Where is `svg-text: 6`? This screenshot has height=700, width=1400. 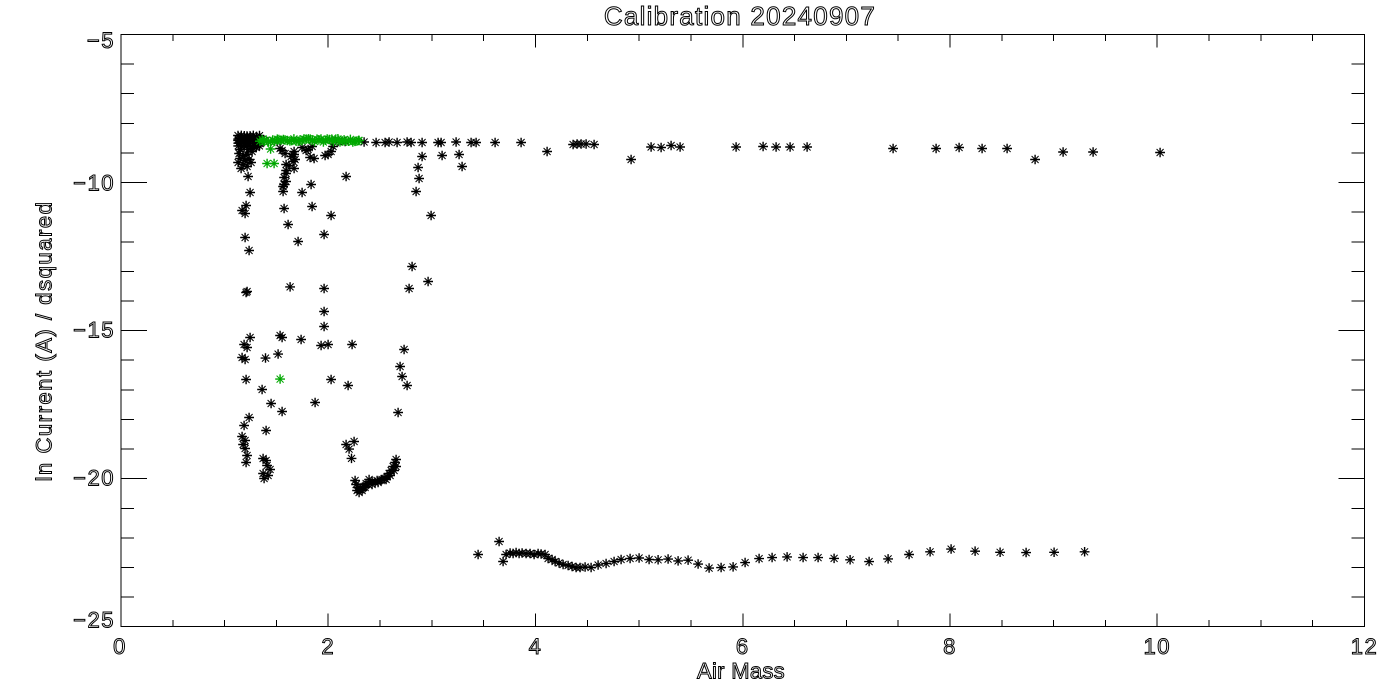
svg-text: 6 is located at coordinates (743, 646).